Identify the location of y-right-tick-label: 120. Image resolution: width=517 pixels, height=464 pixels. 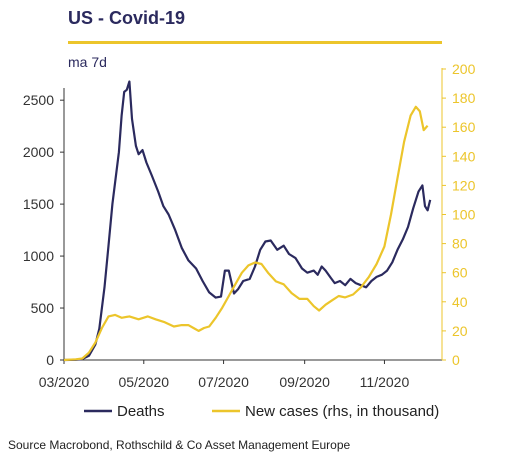
(464, 185).